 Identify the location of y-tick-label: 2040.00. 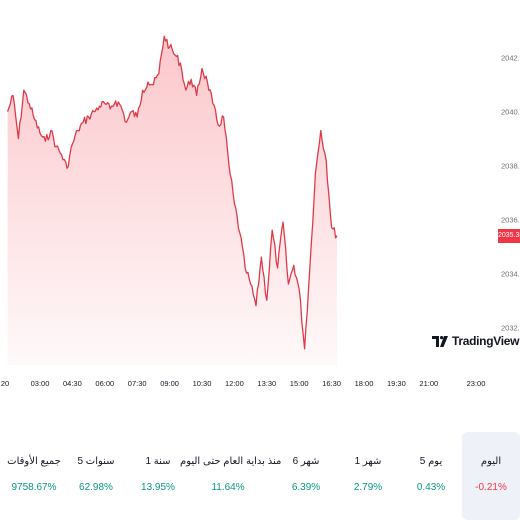
(510, 112).